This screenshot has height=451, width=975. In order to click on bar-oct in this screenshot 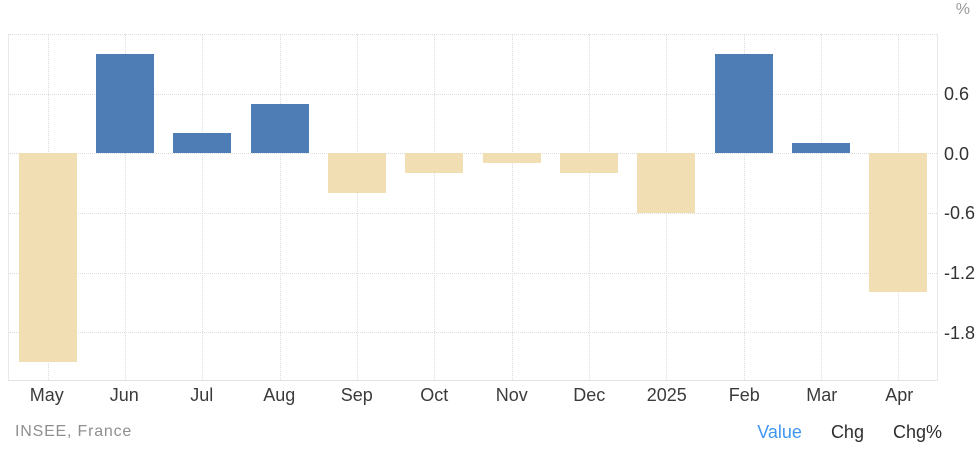, I will do `click(434, 163)`.